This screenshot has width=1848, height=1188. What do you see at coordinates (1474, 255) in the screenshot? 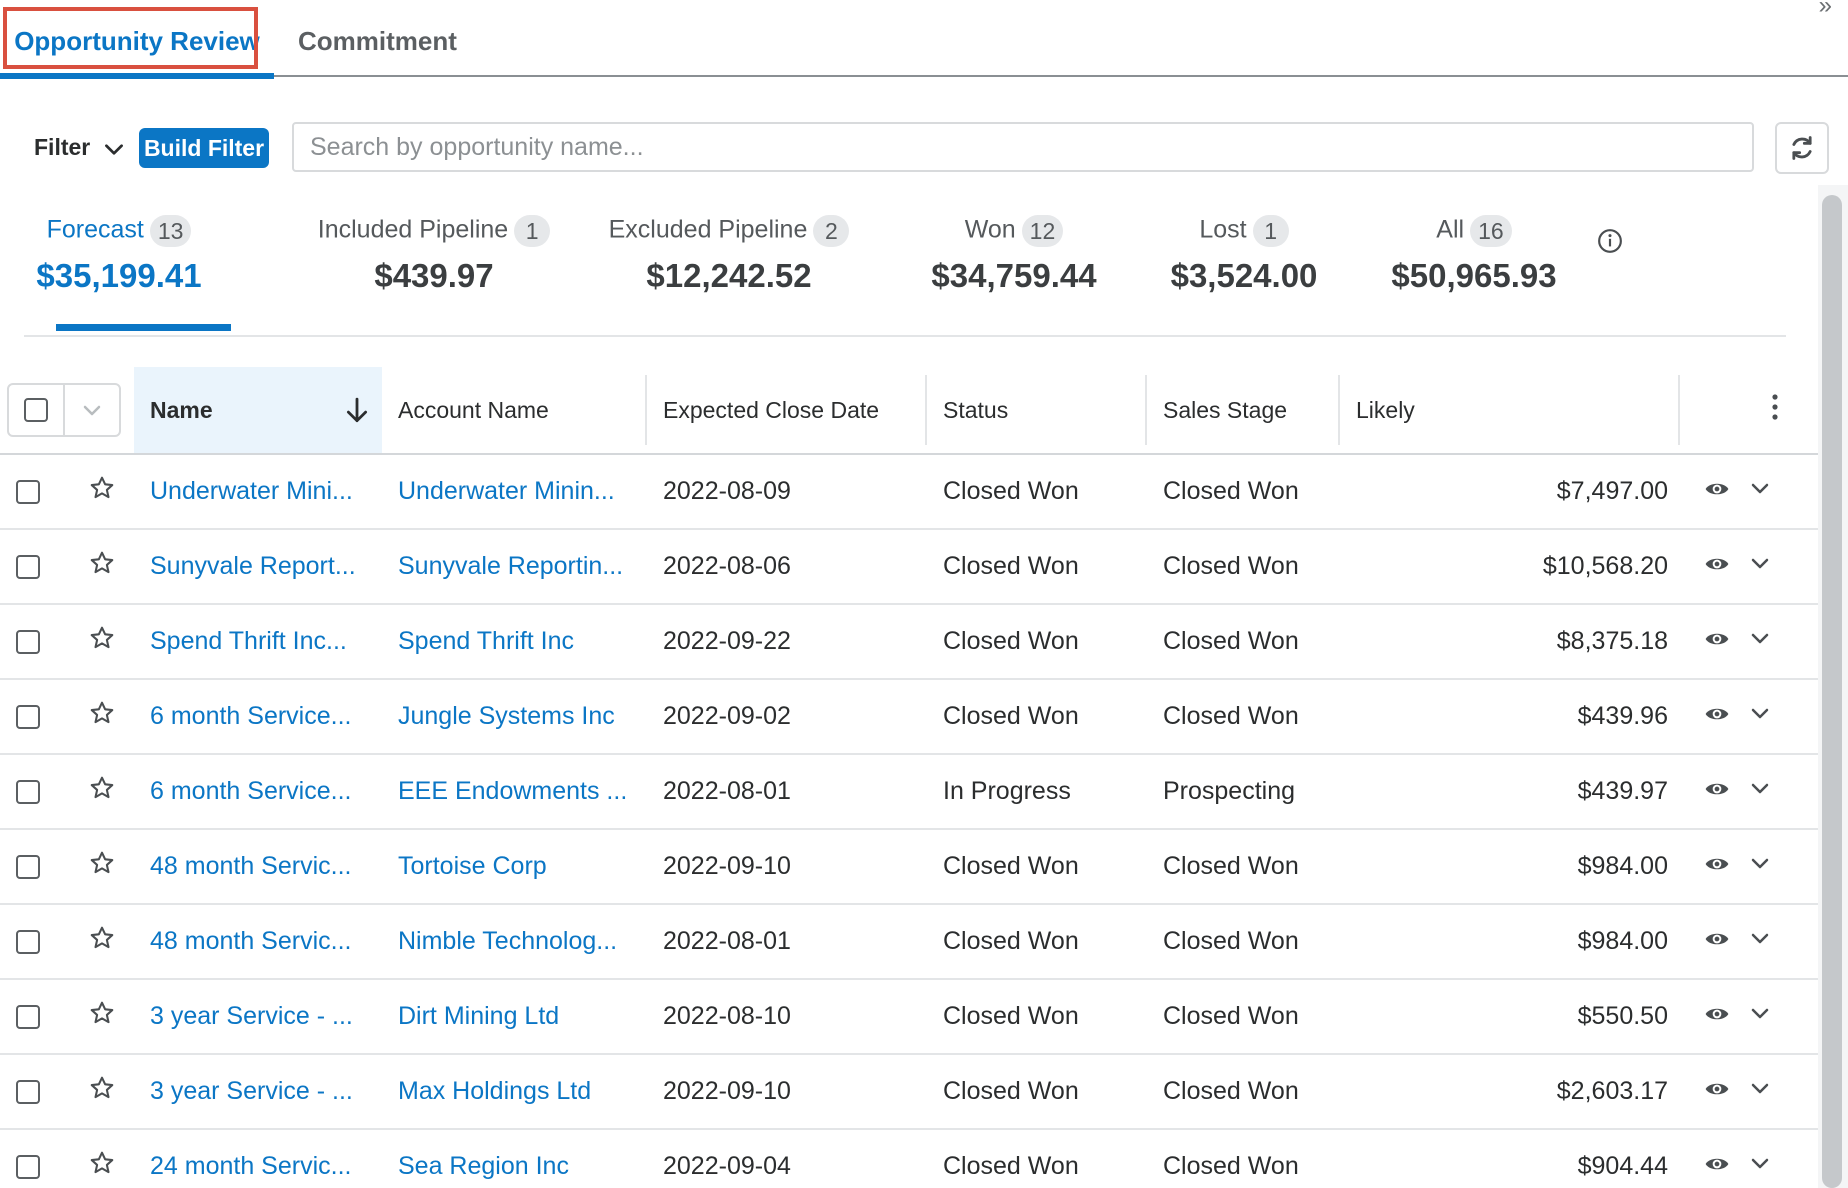
I see `metric-all: All 16 $50,965.93` at bounding box center [1474, 255].